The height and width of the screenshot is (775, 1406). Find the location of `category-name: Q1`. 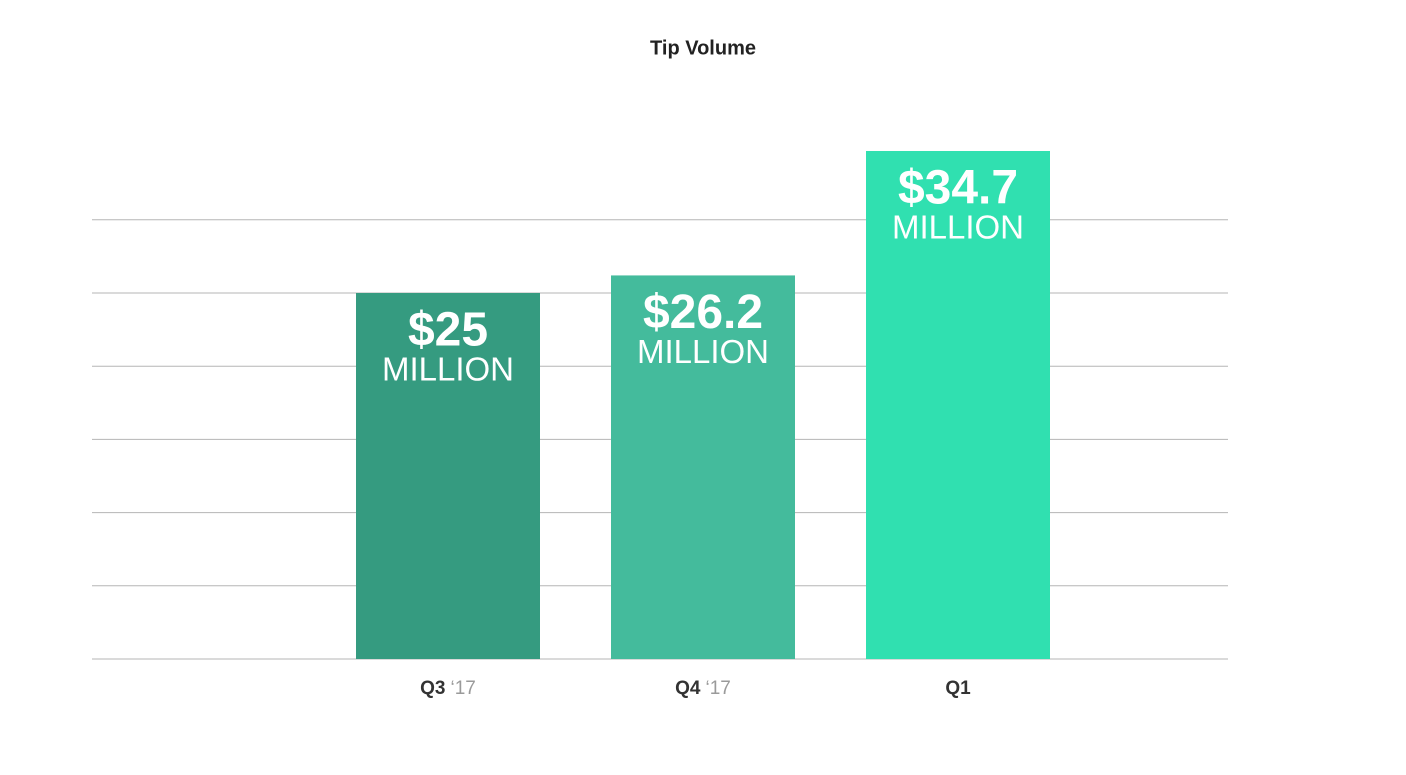

category-name: Q1 is located at coordinates (958, 688).